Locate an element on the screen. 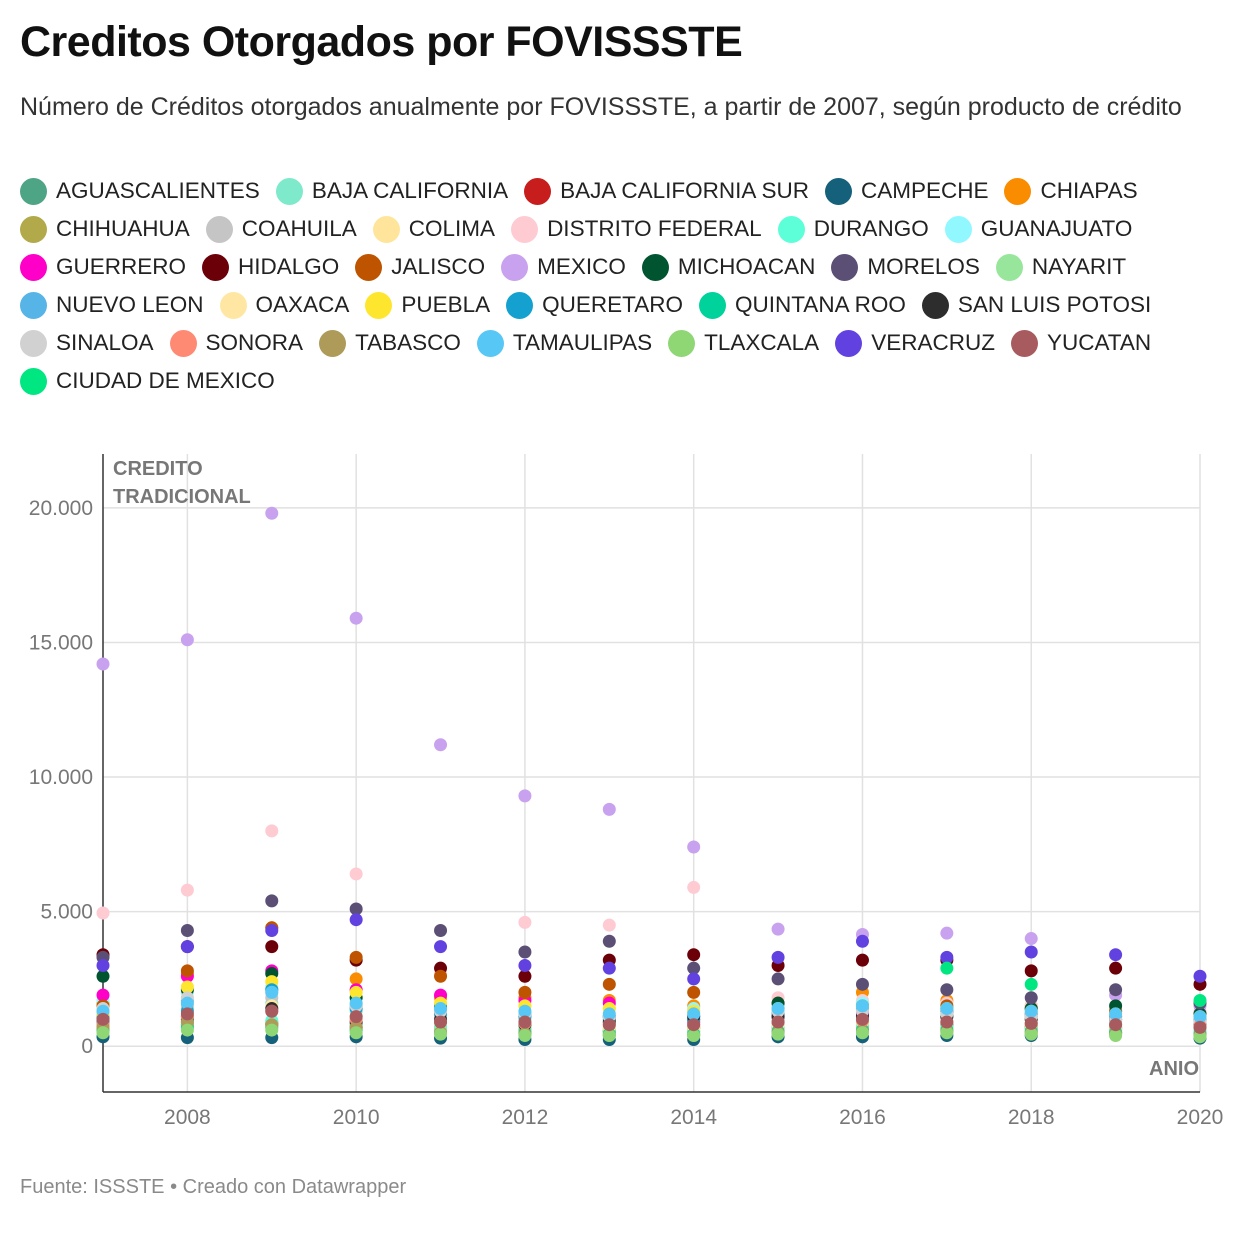 This screenshot has height=1252, width=1240. y-tick-label: 0 is located at coordinates (87, 1046).